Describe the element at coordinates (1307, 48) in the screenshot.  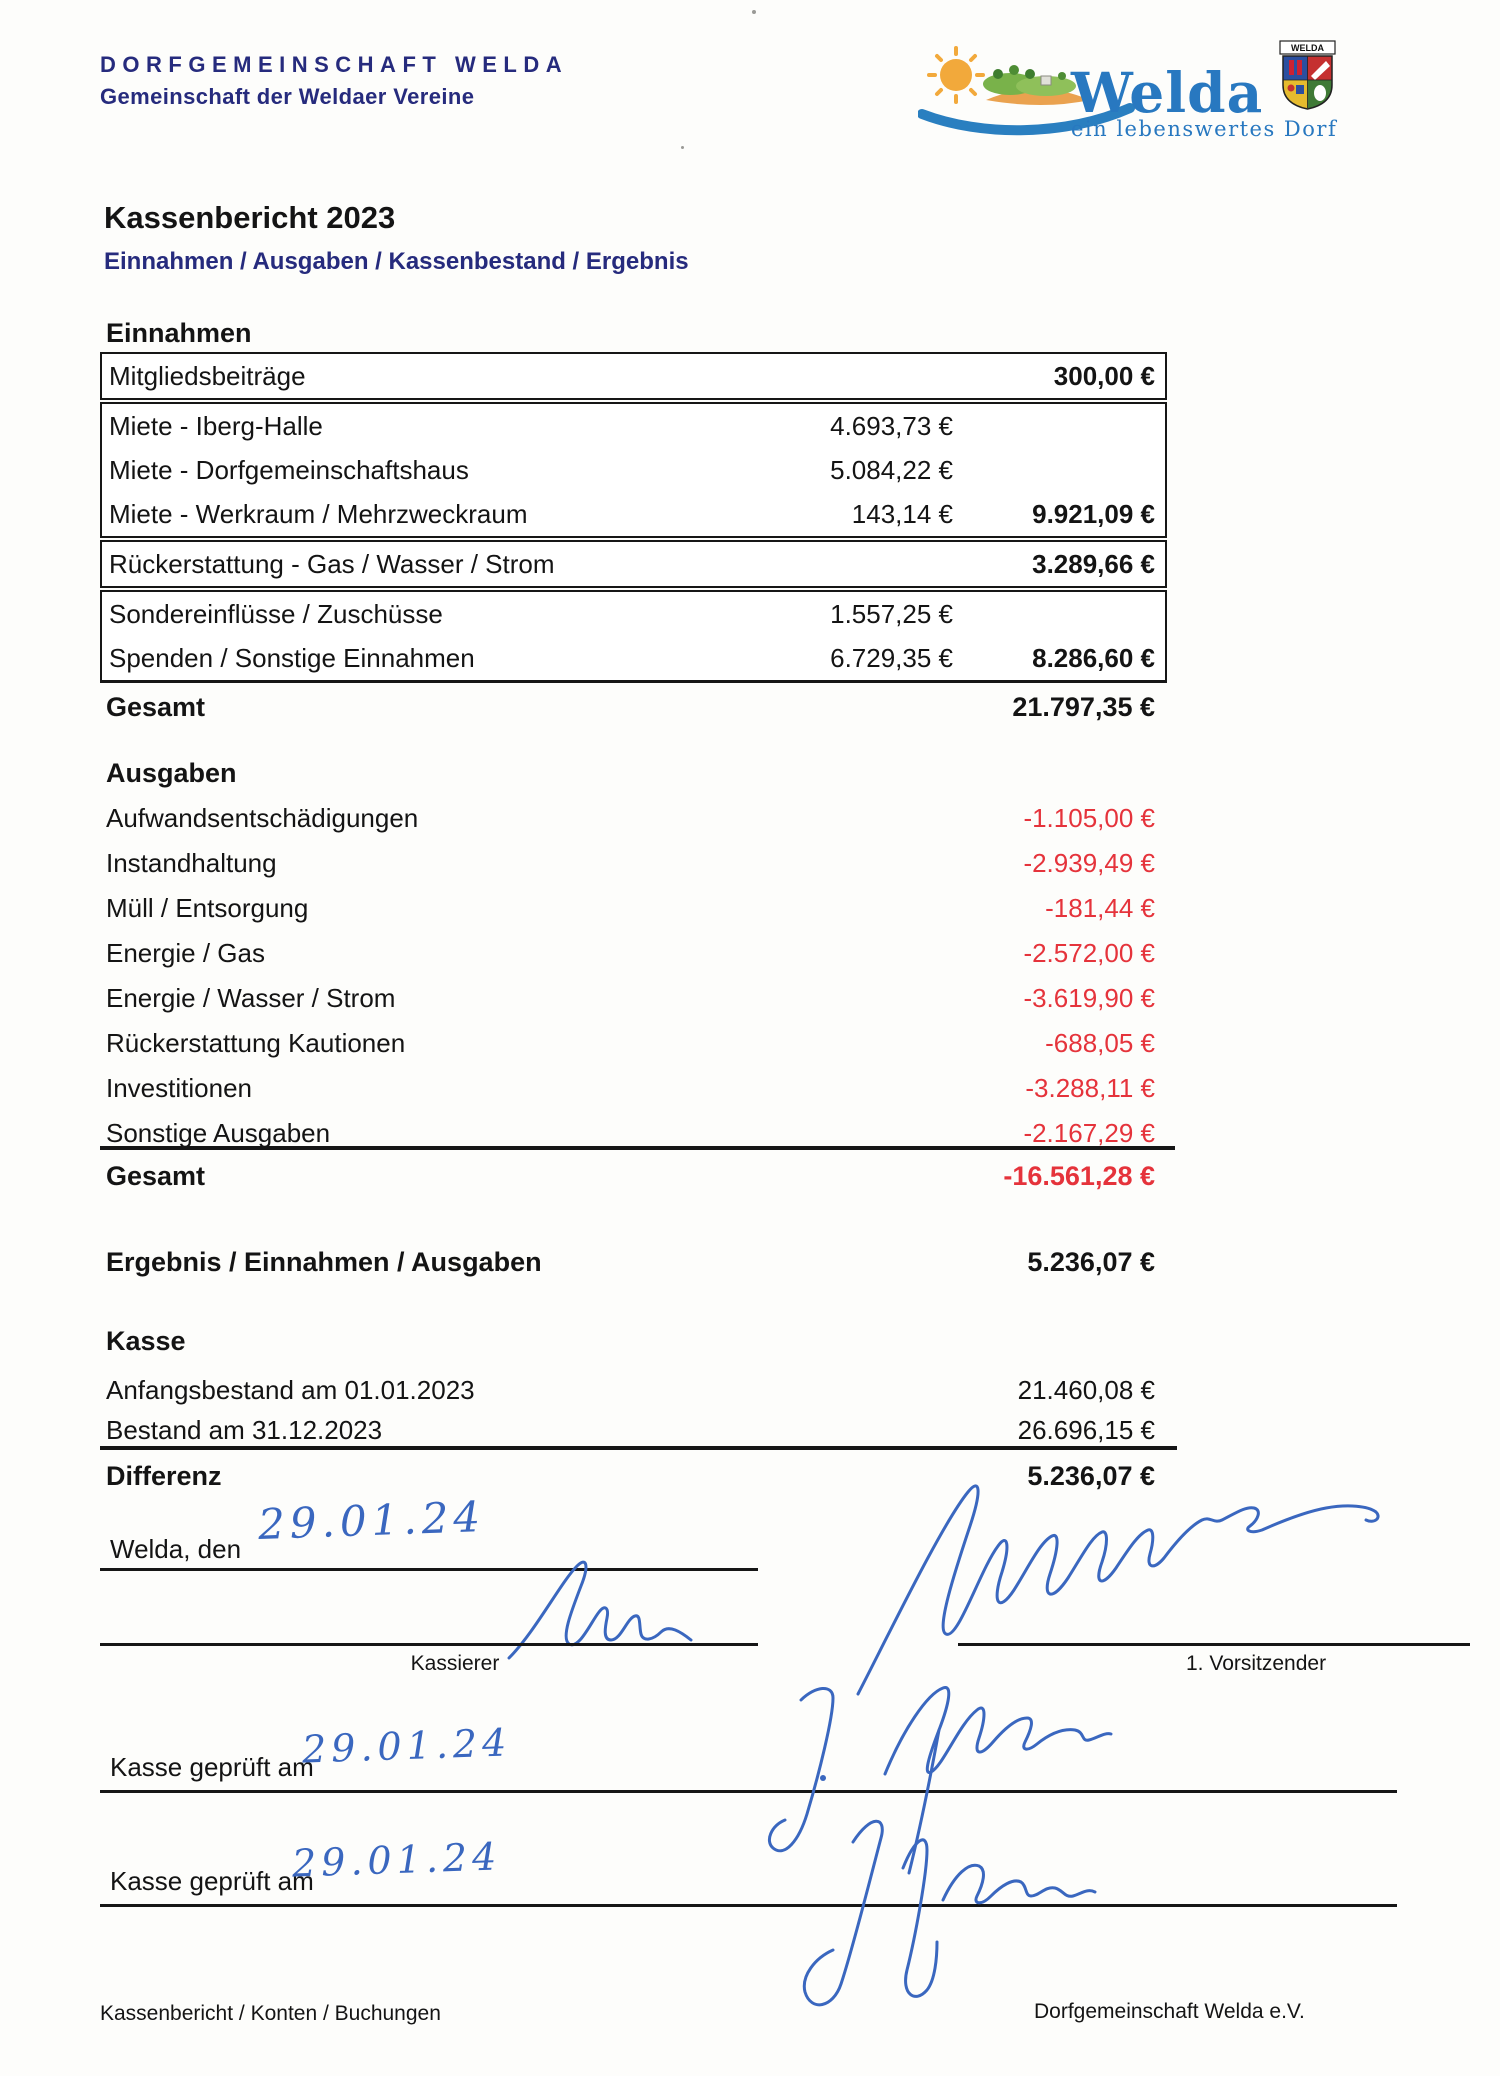
I see `crest-banner-label: WELDA` at that location.